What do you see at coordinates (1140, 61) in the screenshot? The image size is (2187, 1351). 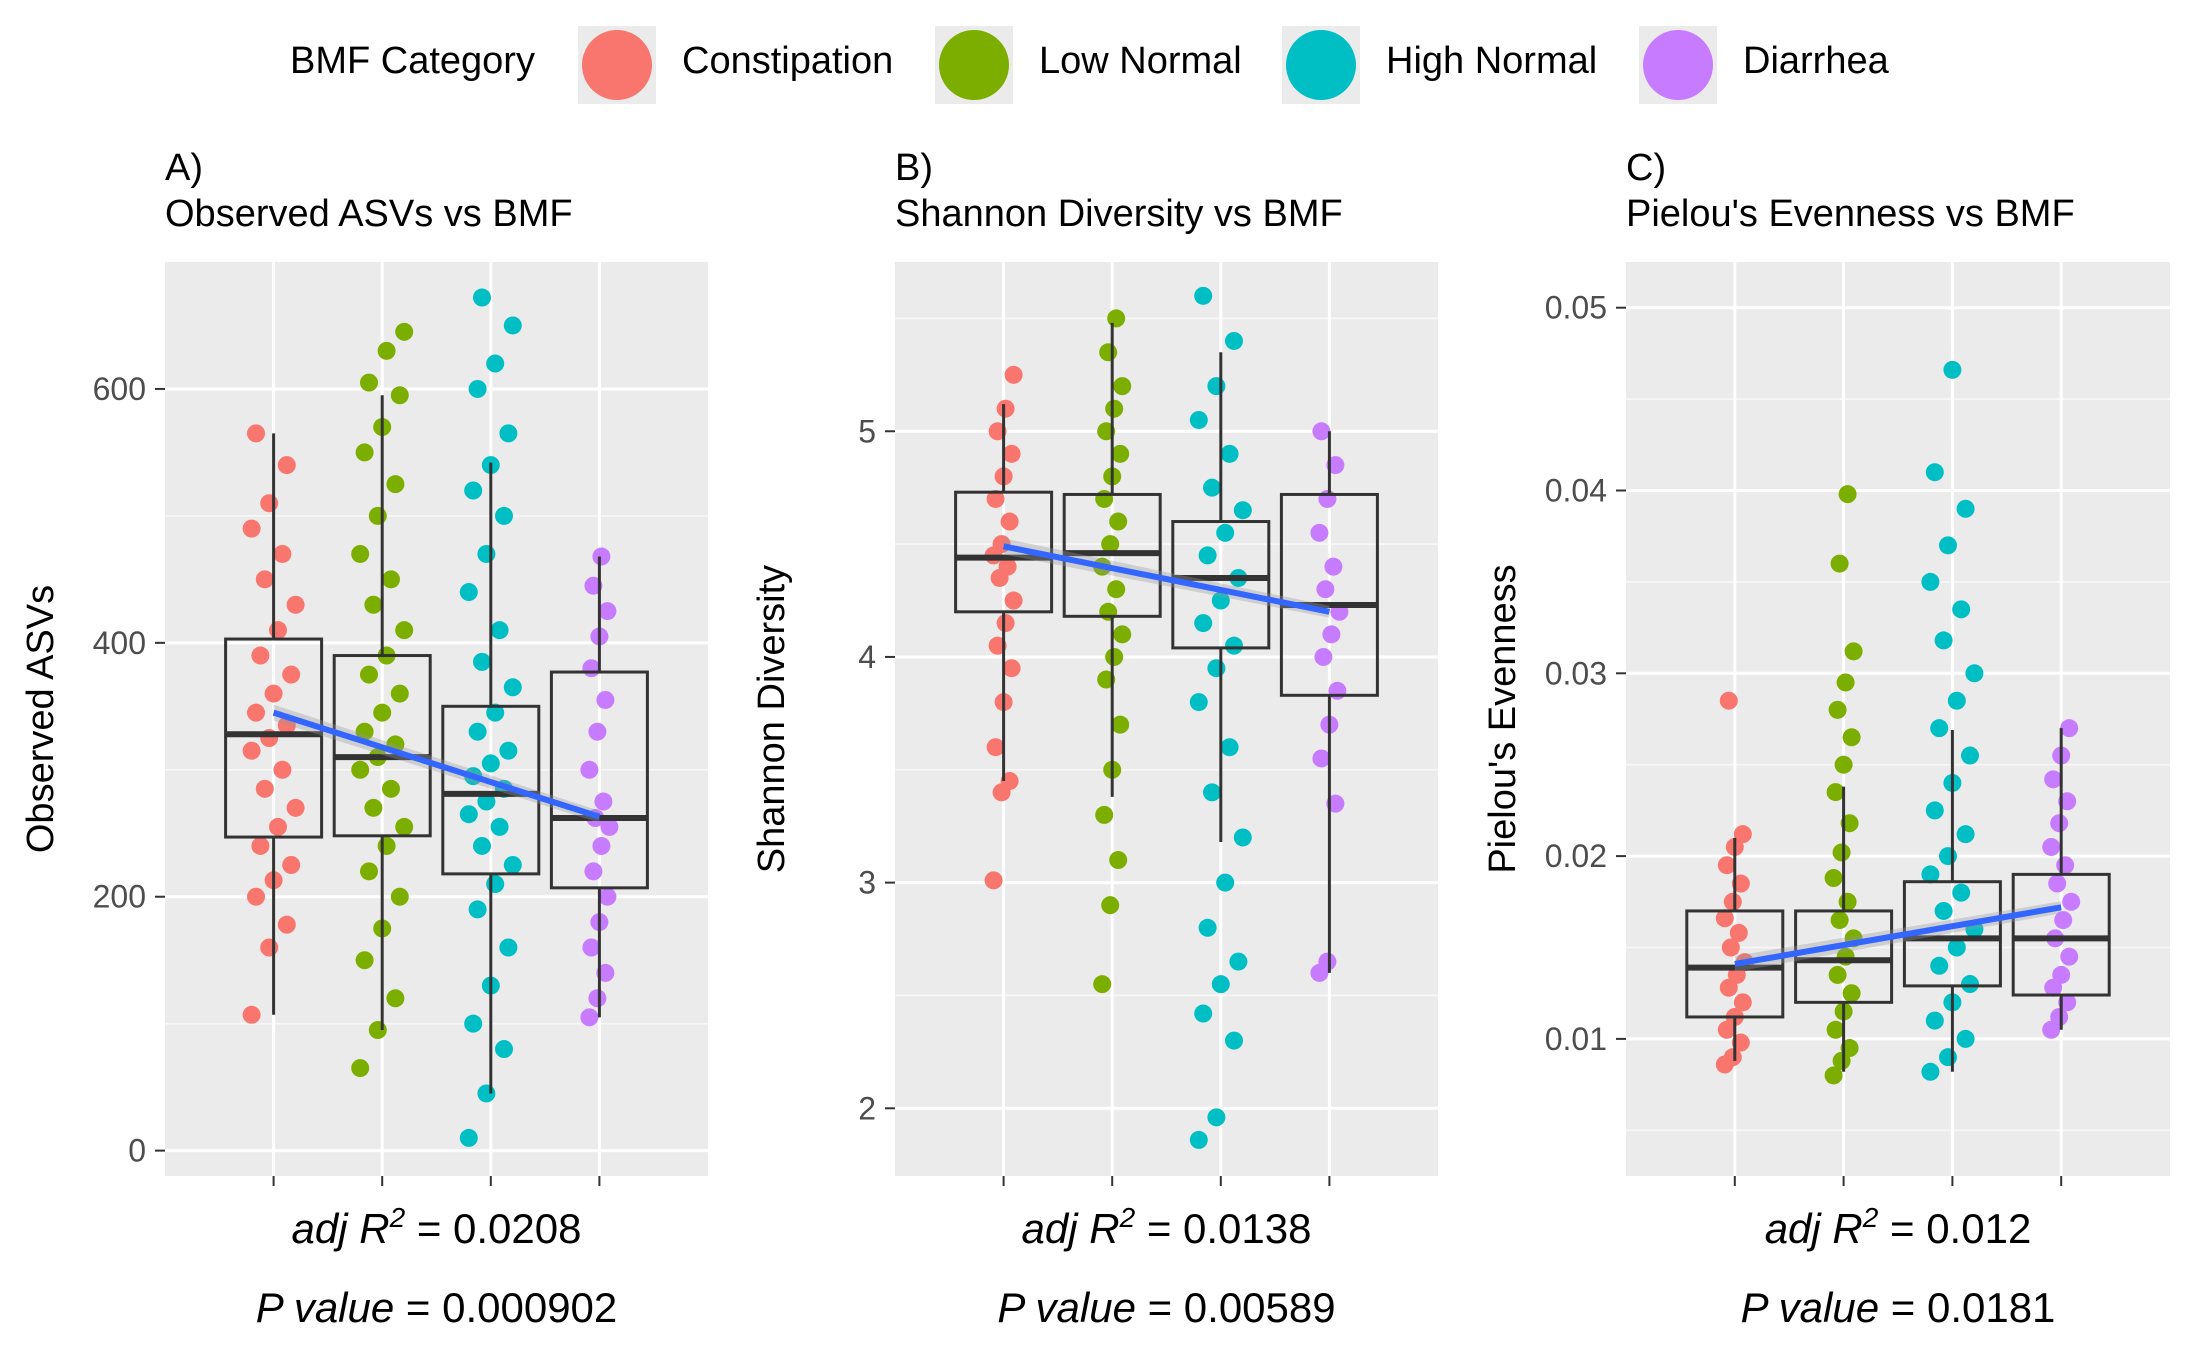 I see `legend-label-low-normal: Low Normal` at bounding box center [1140, 61].